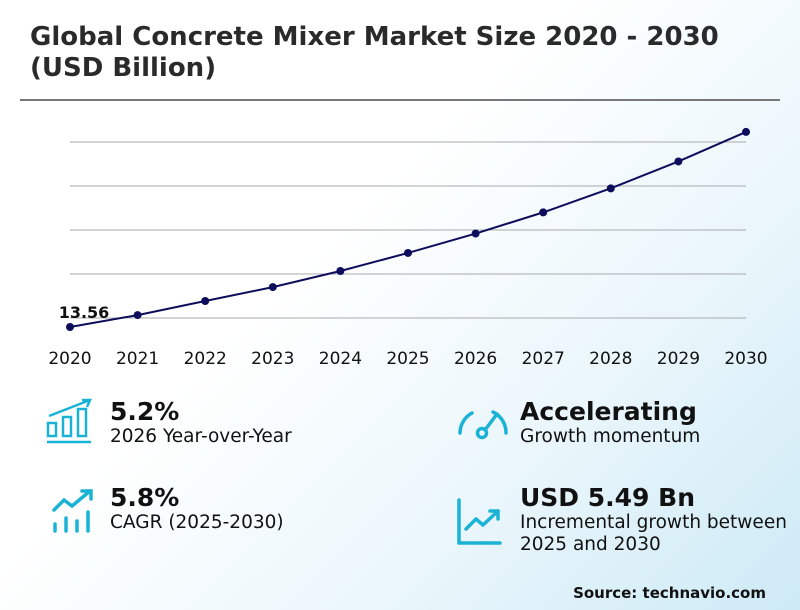 The image size is (800, 610). What do you see at coordinates (669, 593) in the screenshot?
I see `source-credit: Source: technavio.com` at bounding box center [669, 593].